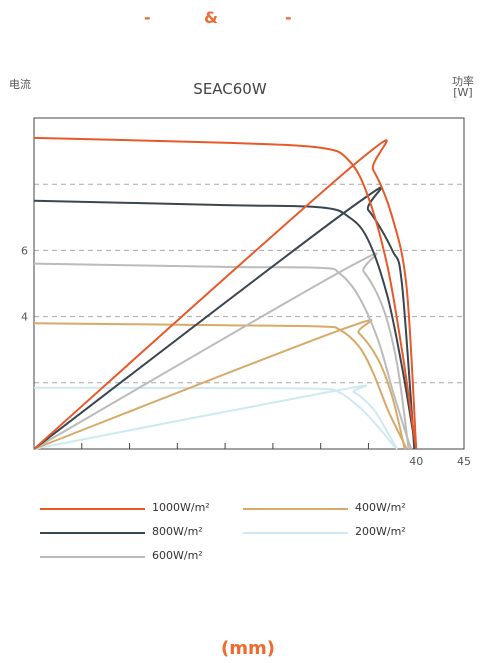 The image size is (496, 663). I want to click on y-tick-label: 4, so click(24, 317).